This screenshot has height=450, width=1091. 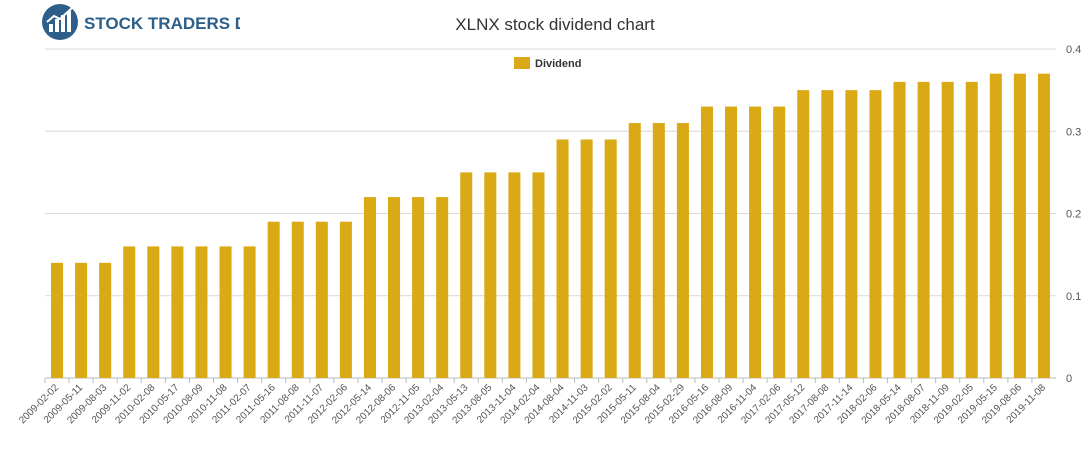 I want to click on logo-emblem-icon, so click(x=60, y=22).